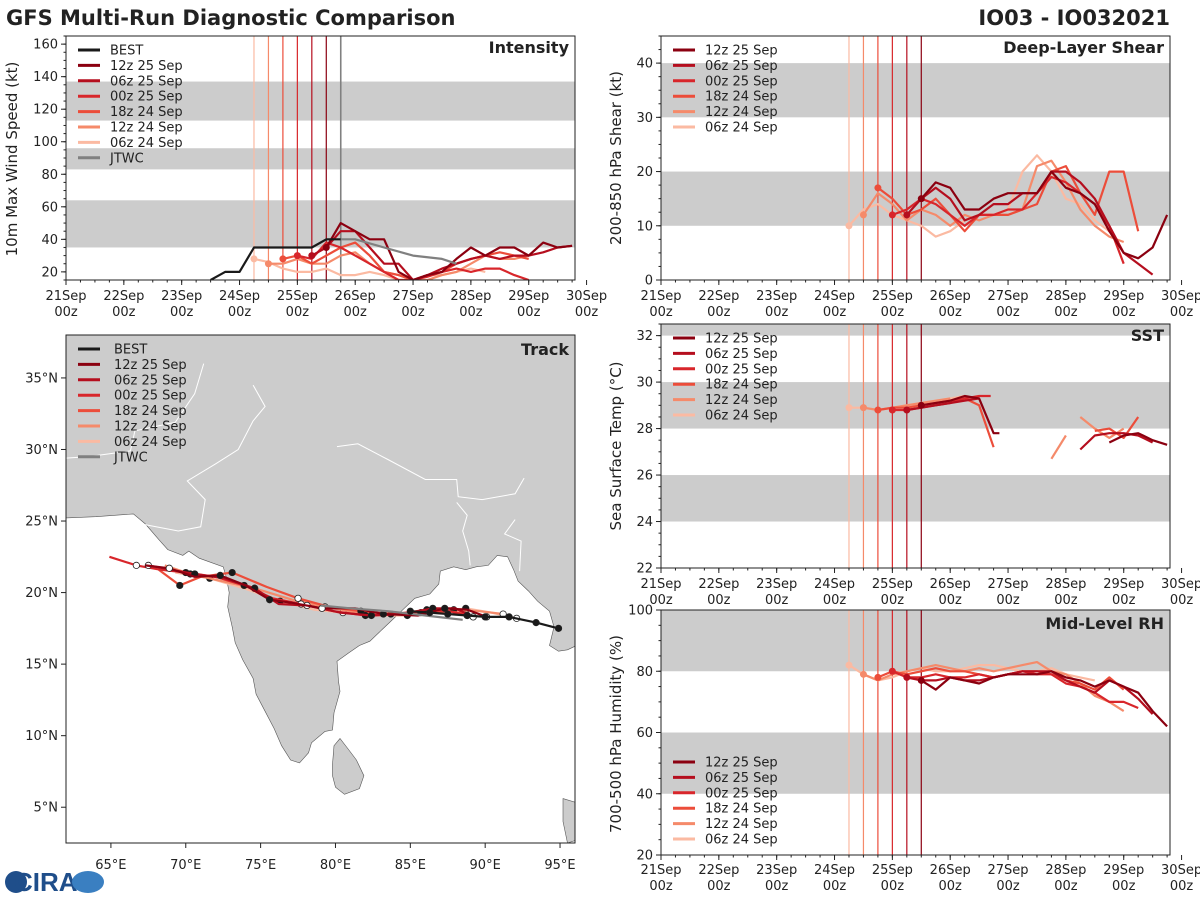  What do you see at coordinates (972, 672) in the screenshot?
I see `rh-series-06z-24-sep` at bounding box center [972, 672].